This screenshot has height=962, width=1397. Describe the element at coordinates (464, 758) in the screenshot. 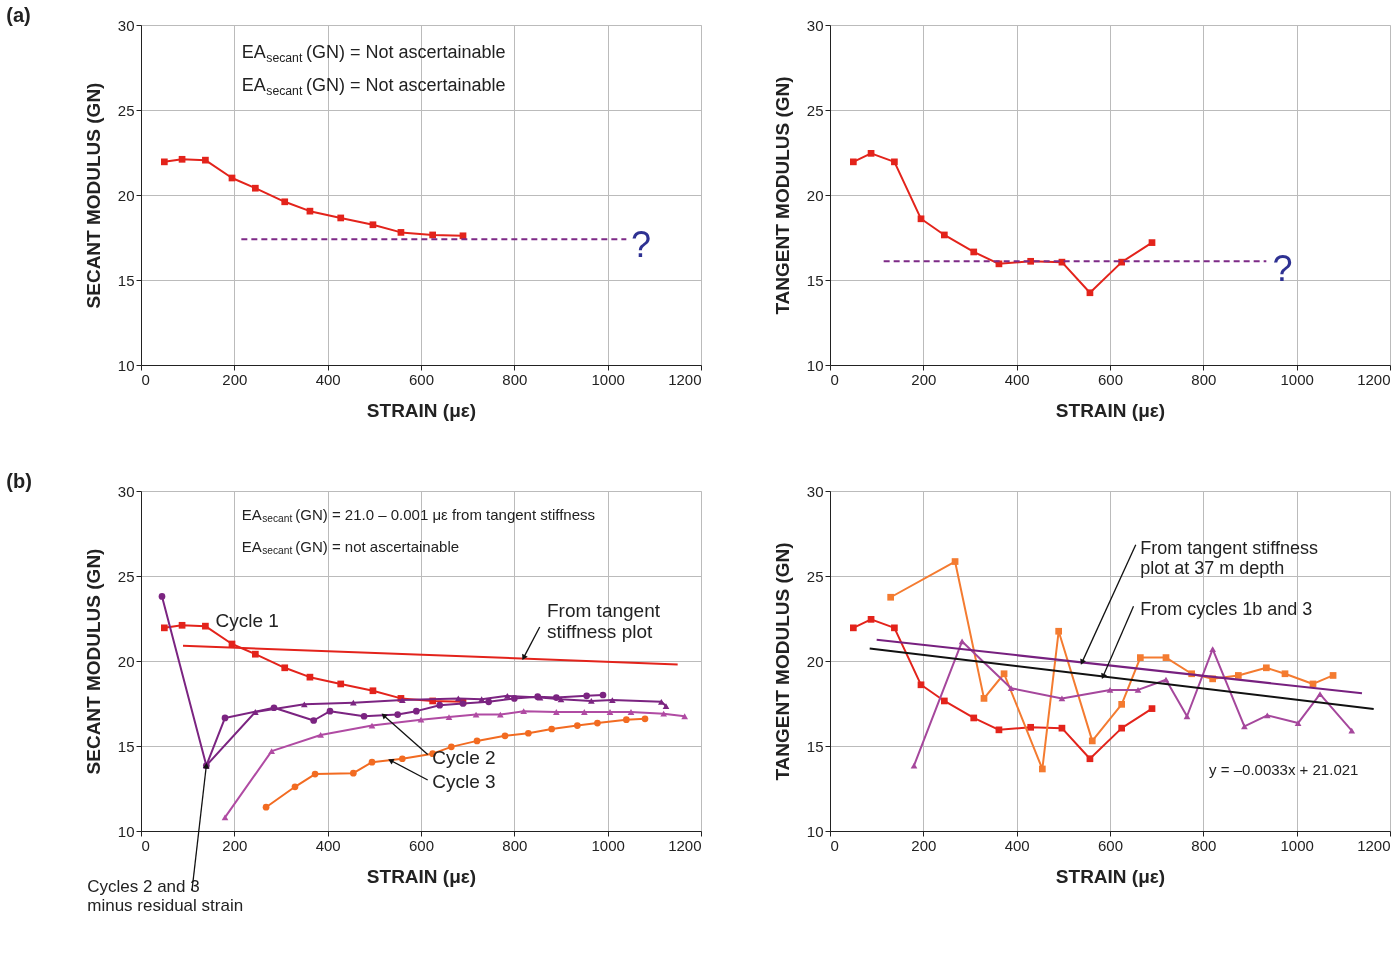

I see `annotation: Cycle 2` at that location.